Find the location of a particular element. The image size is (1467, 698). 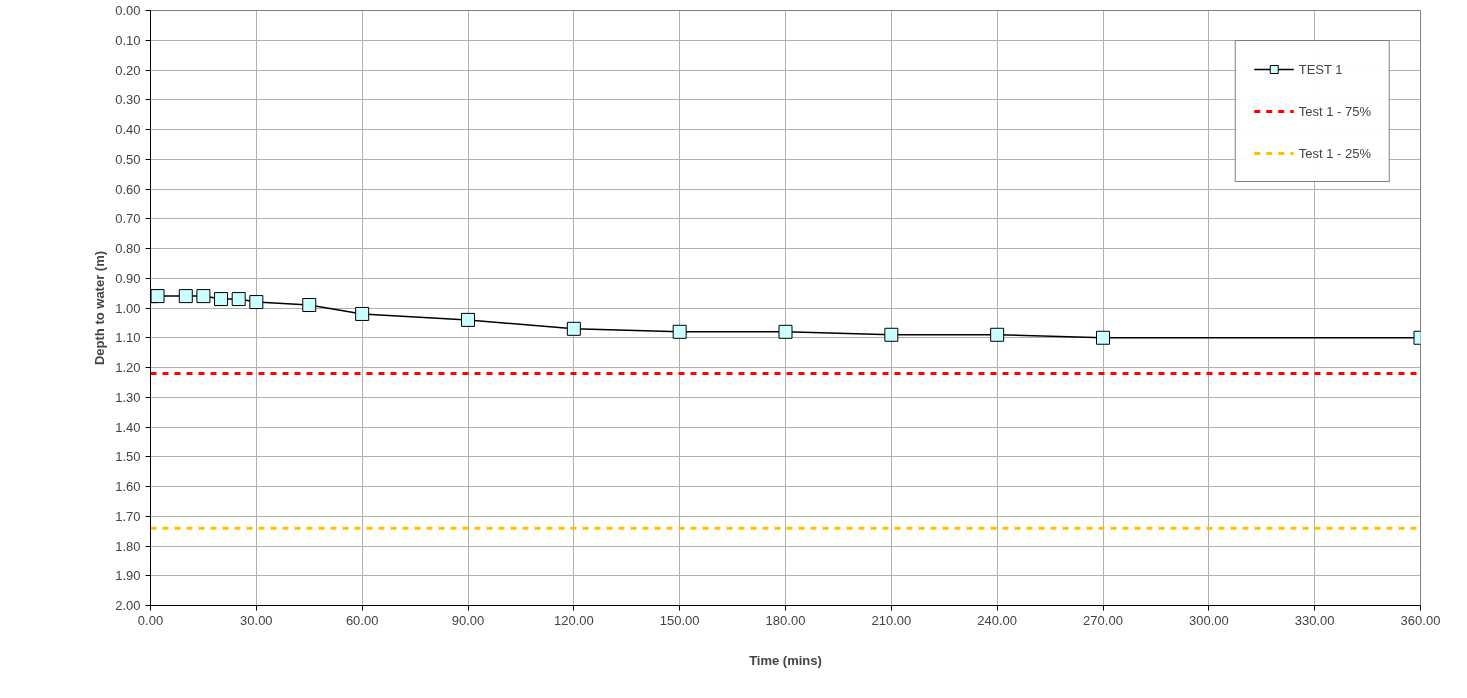

x-tick-label: 0.00 is located at coordinates (150, 620).